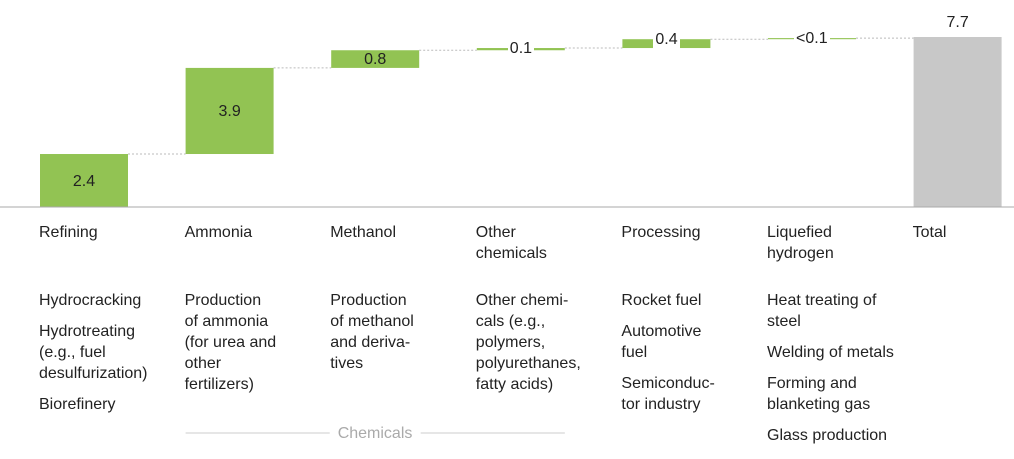 The width and height of the screenshot is (1014, 459). I want to click on description: (e.g., fuel, so click(72, 352).